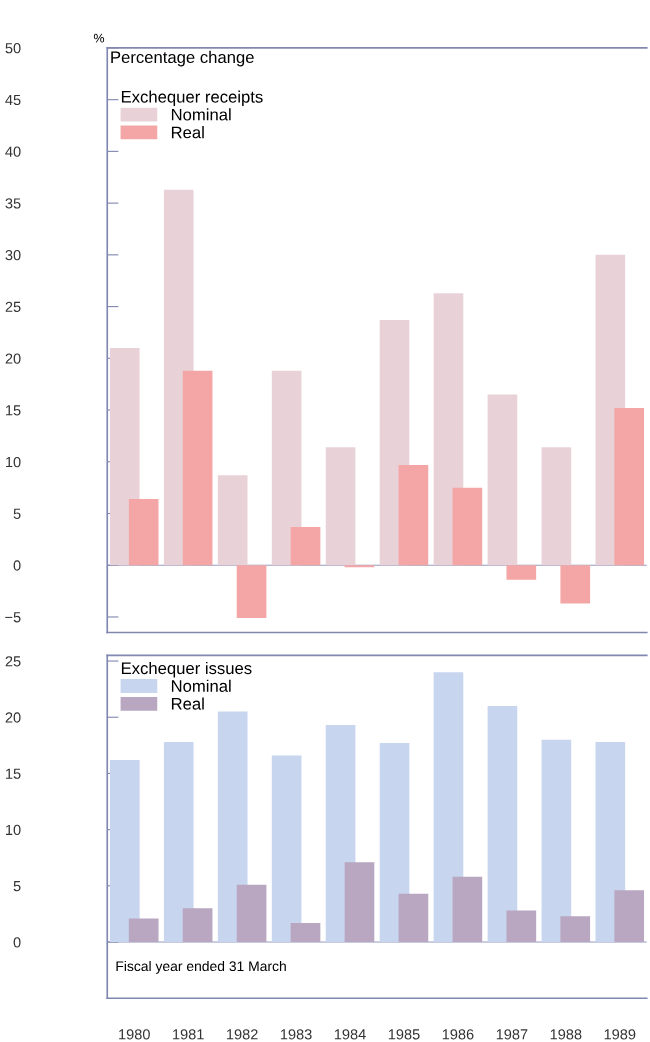 This screenshot has height=1042, width=650. What do you see at coordinates (186, 669) in the screenshot?
I see `legend-title: Exchequer issues` at bounding box center [186, 669].